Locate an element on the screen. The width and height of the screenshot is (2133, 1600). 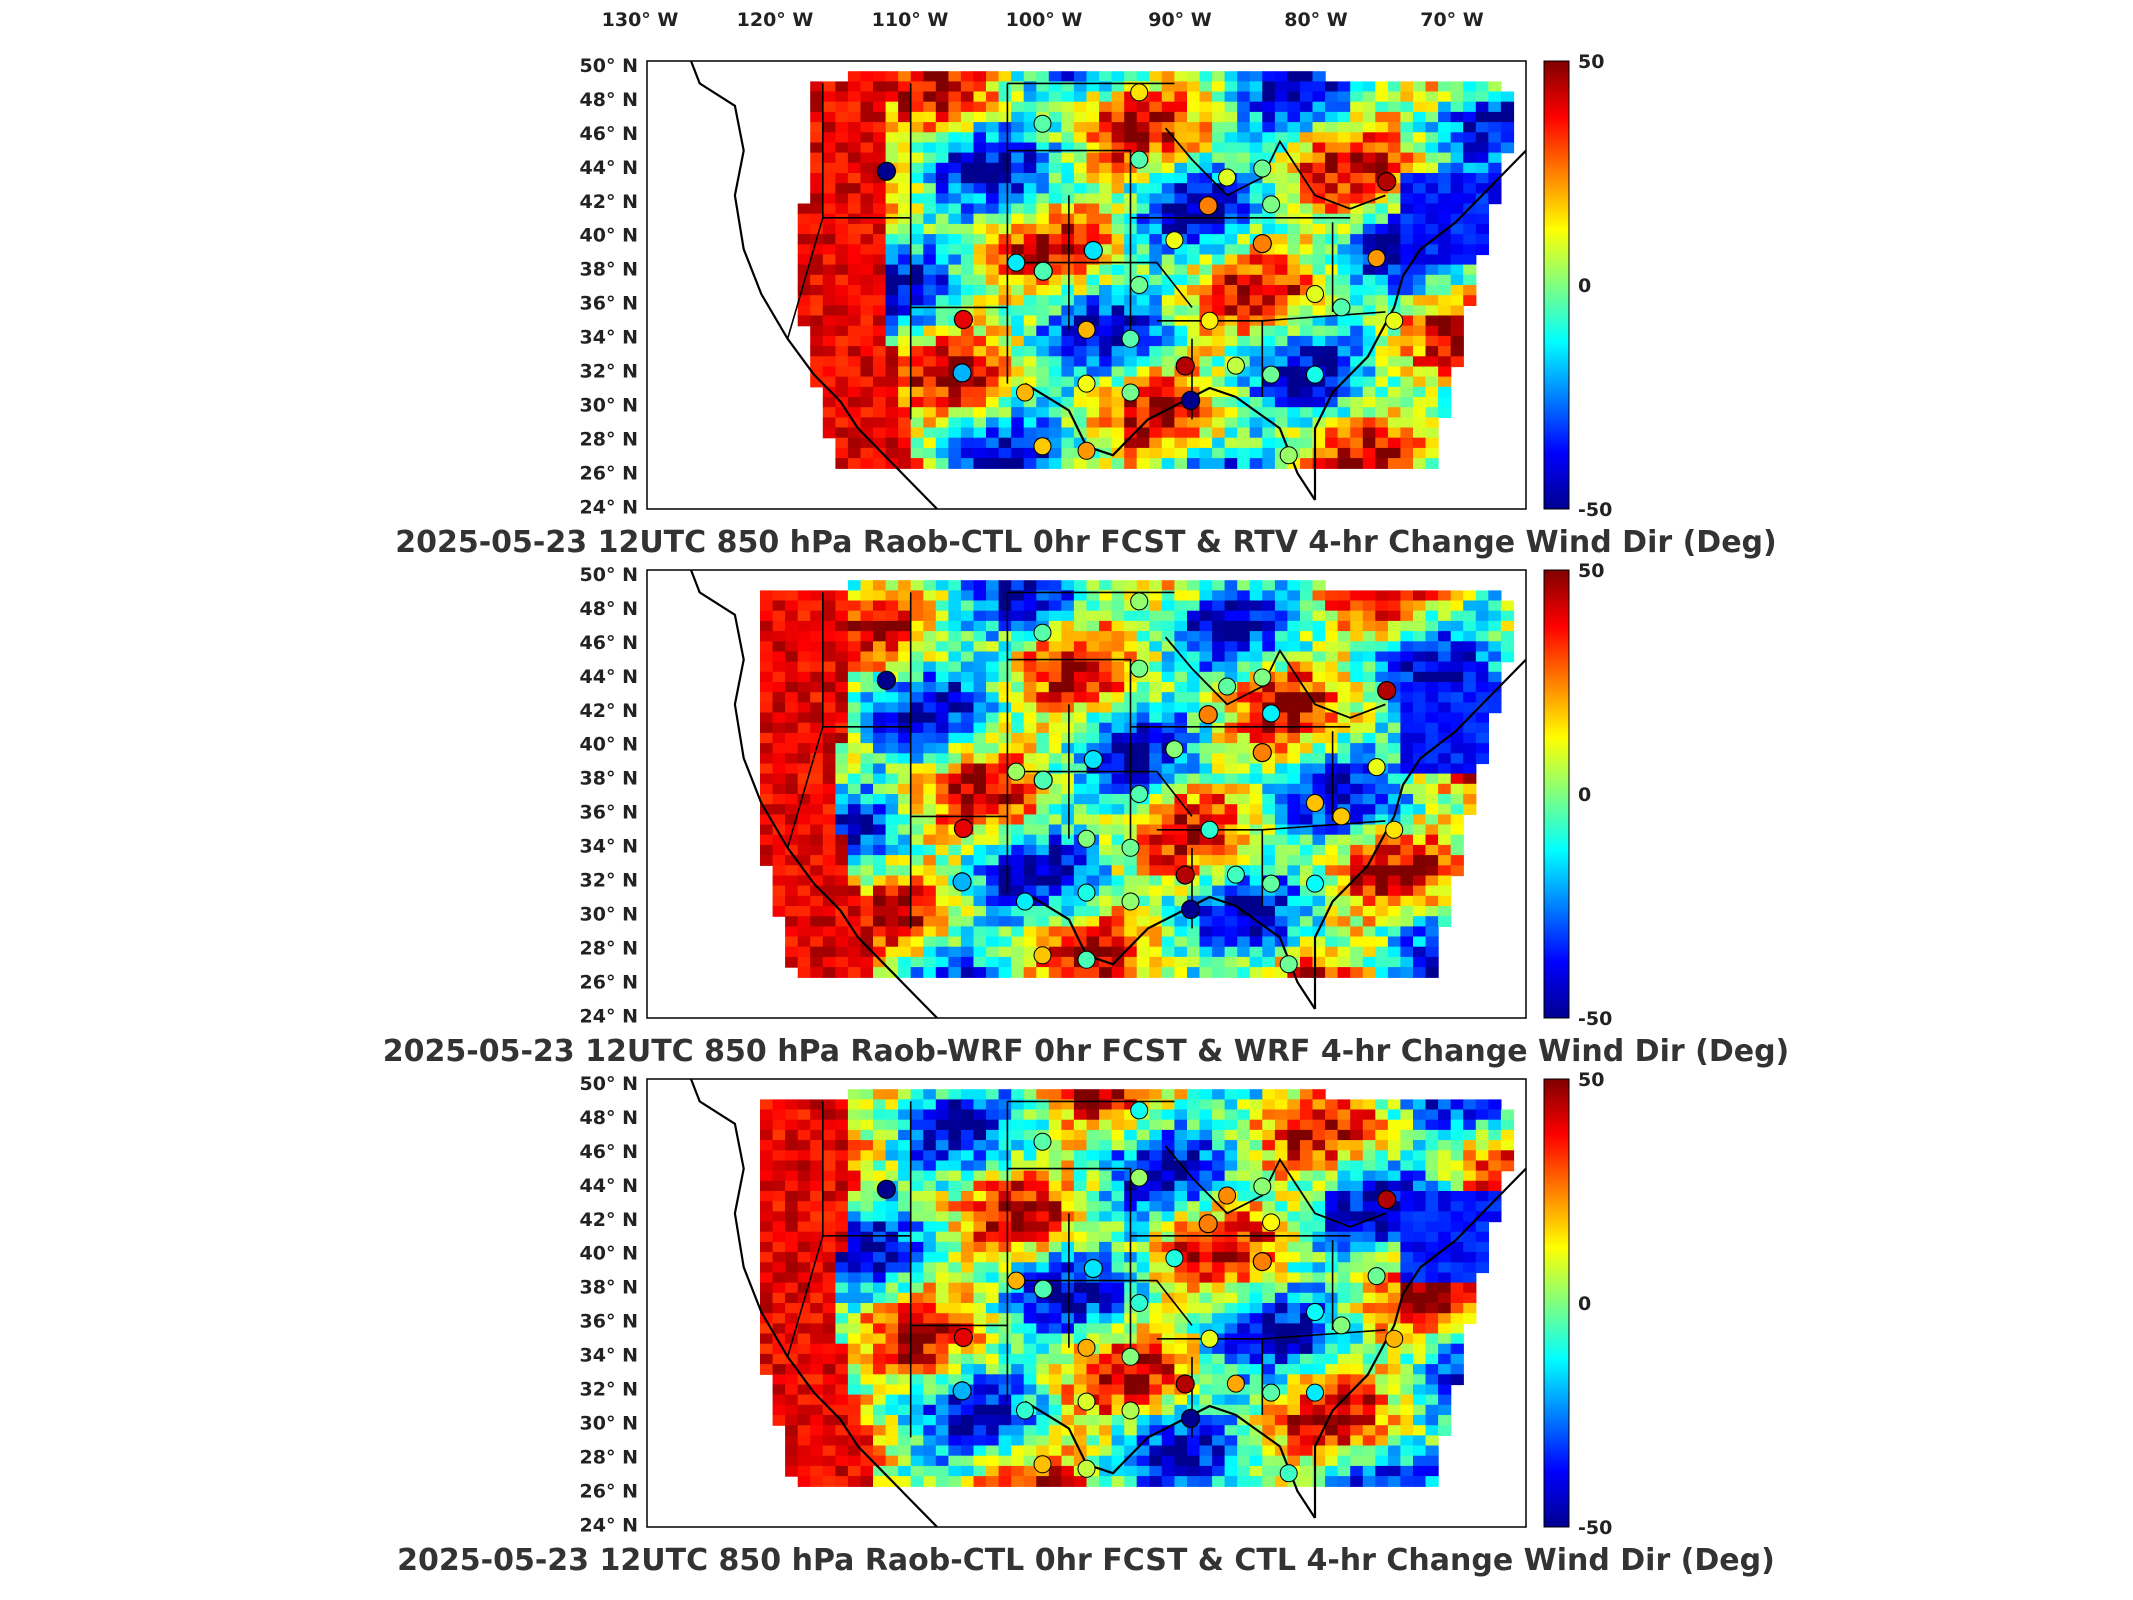
latitude-tick-label: 38° N is located at coordinates (609, 1288).